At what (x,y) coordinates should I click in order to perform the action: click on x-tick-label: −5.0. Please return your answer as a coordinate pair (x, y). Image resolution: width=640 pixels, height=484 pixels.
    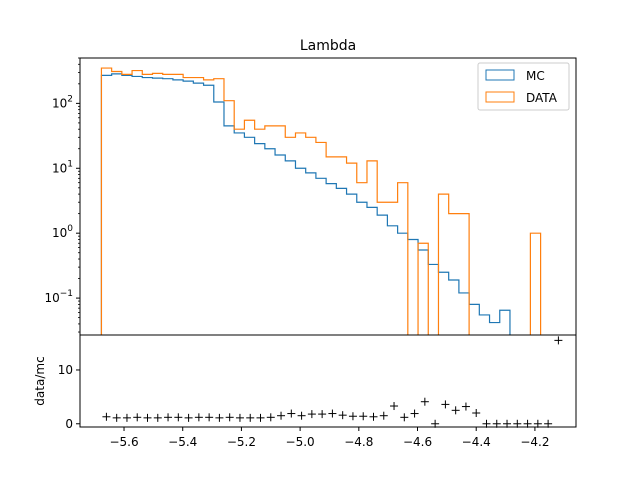
    Looking at the image, I should click on (300, 442).